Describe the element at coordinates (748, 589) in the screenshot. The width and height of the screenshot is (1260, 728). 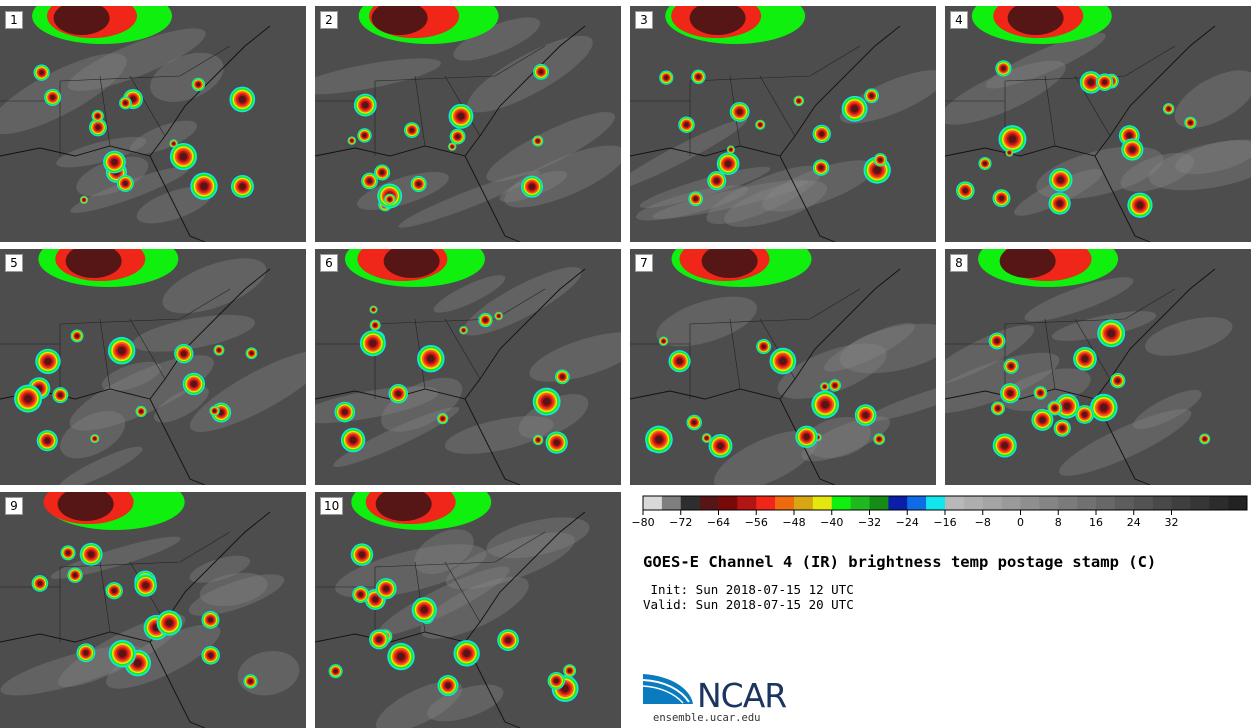
I see `init-time: Init: Sun 2018-07-15 12 UTC` at that location.